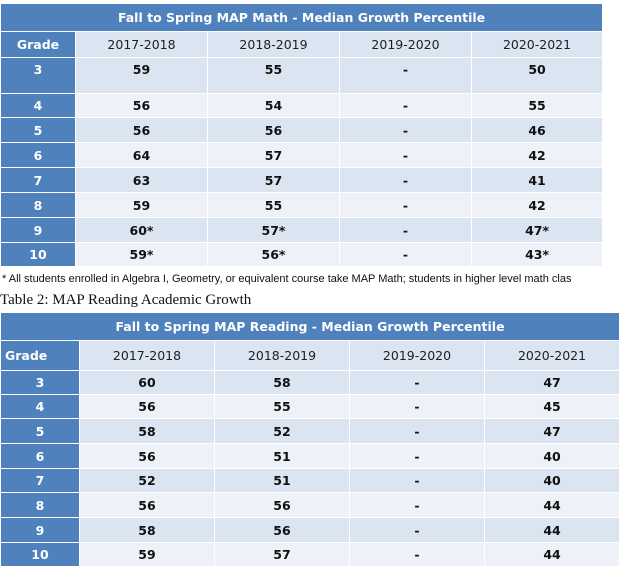 This screenshot has height=575, width=619. Describe the element at coordinates (141, 230) in the screenshot. I see `value-cell: 60*` at that location.